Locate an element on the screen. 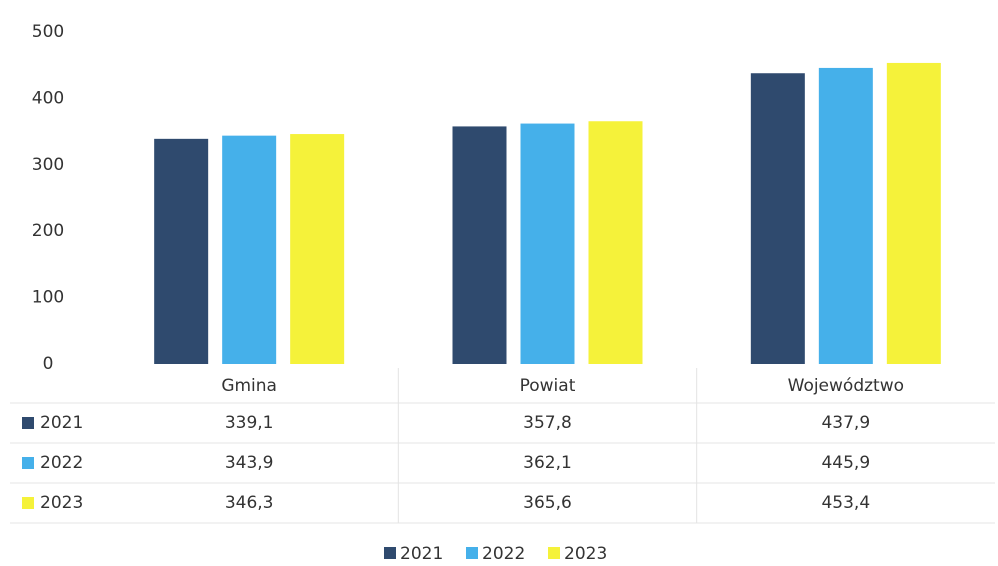 This screenshot has width=998, height=566. table-value: 339,1 is located at coordinates (249, 423).